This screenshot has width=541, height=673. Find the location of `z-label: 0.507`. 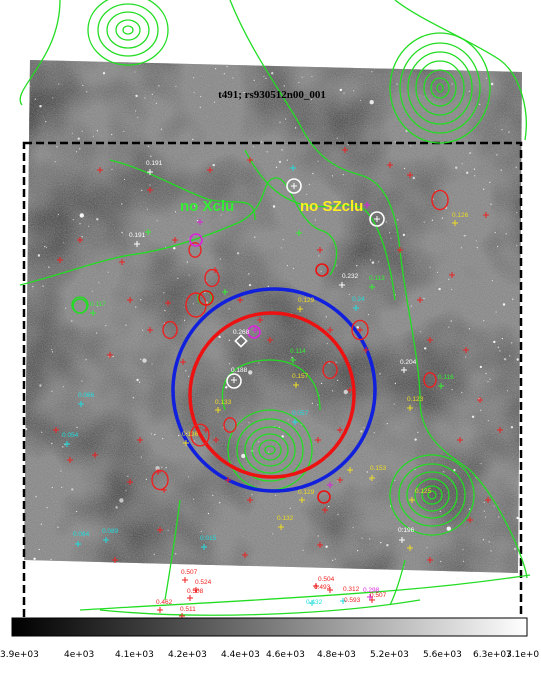

z-label: 0.507 is located at coordinates (378, 595).